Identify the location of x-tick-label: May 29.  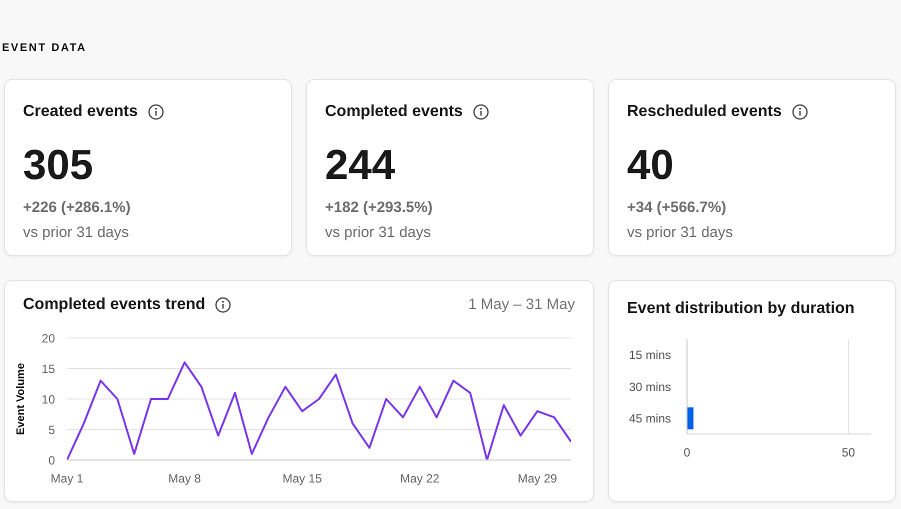
(538, 479).